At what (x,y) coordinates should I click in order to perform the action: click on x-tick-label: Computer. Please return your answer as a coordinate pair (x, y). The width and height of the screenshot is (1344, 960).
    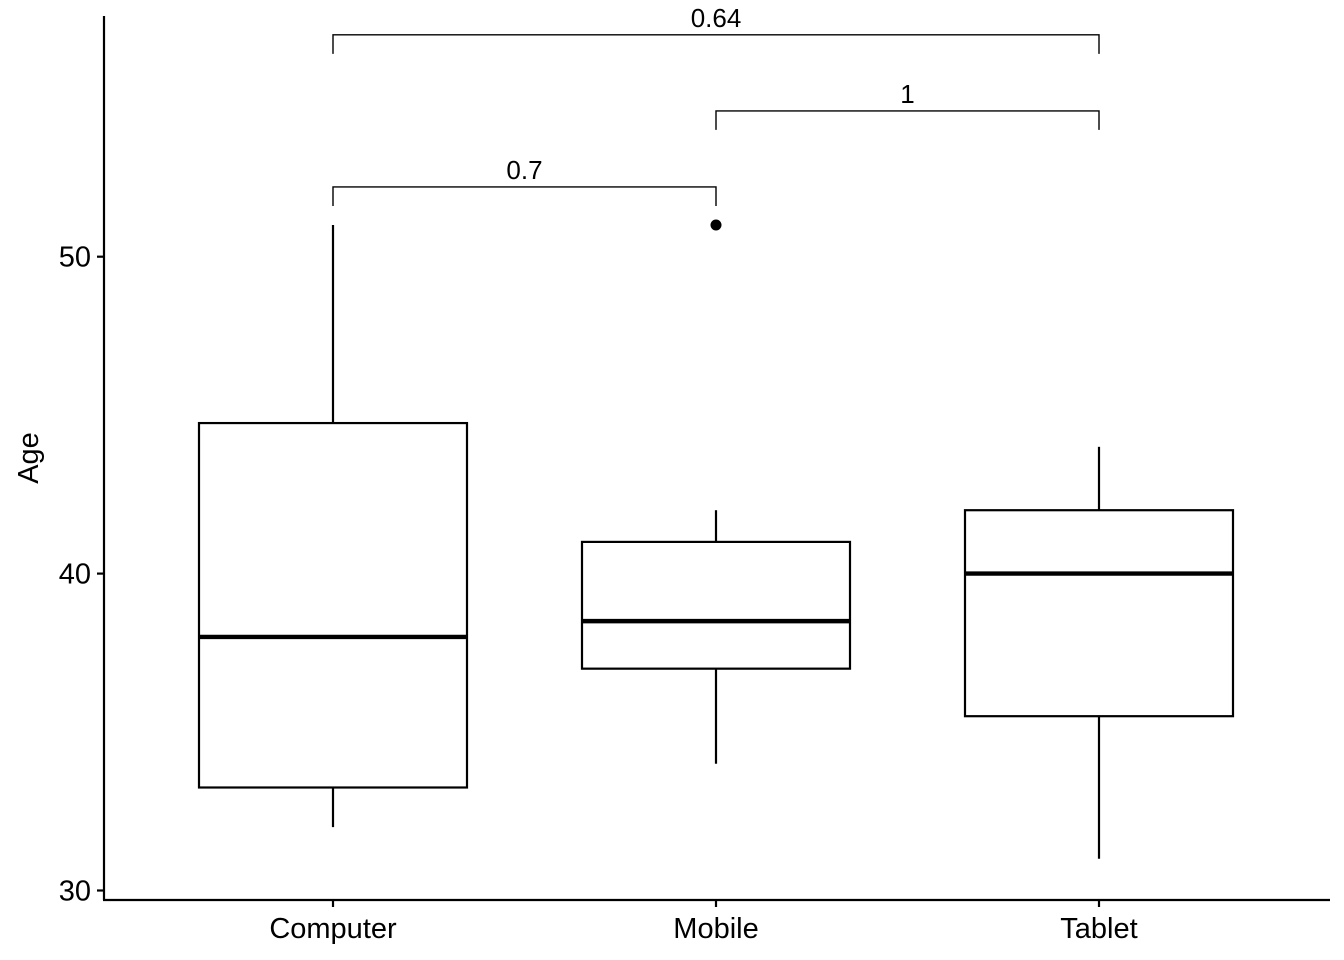
    Looking at the image, I should click on (333, 929).